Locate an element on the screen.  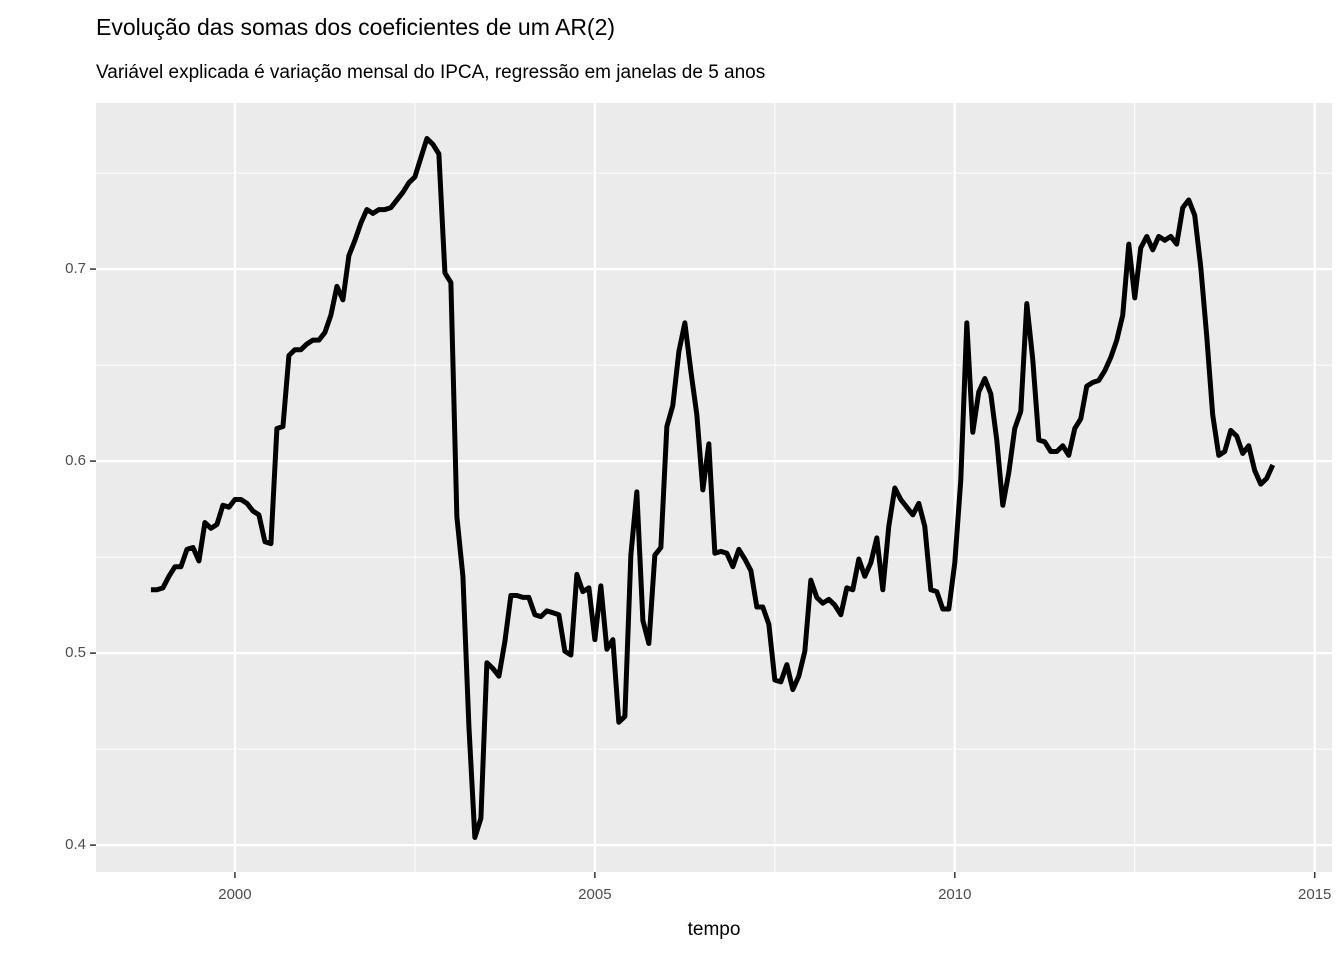
x-tick-label: 2015 is located at coordinates (1314, 894).